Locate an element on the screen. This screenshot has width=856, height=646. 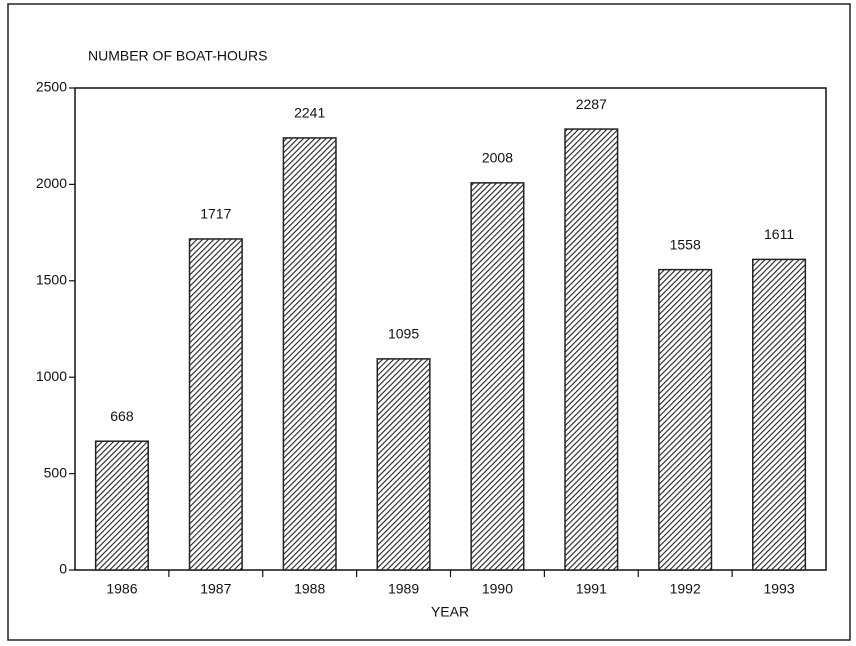
x-tick-label: 1986 is located at coordinates (121, 589).